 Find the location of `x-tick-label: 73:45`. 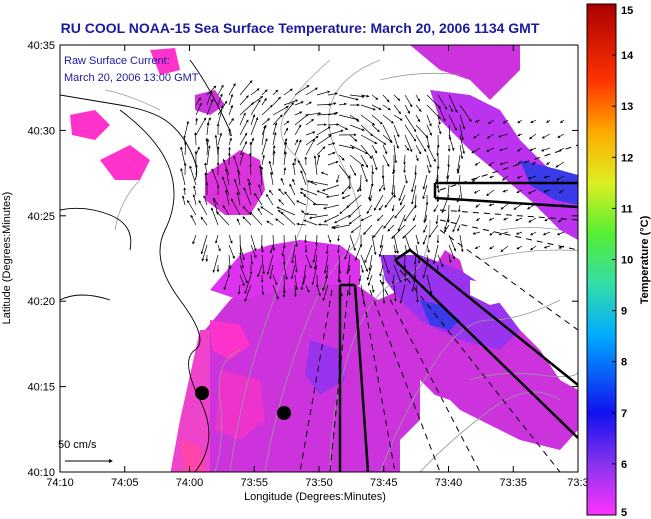

x-tick-label: 73:45 is located at coordinates (384, 483).